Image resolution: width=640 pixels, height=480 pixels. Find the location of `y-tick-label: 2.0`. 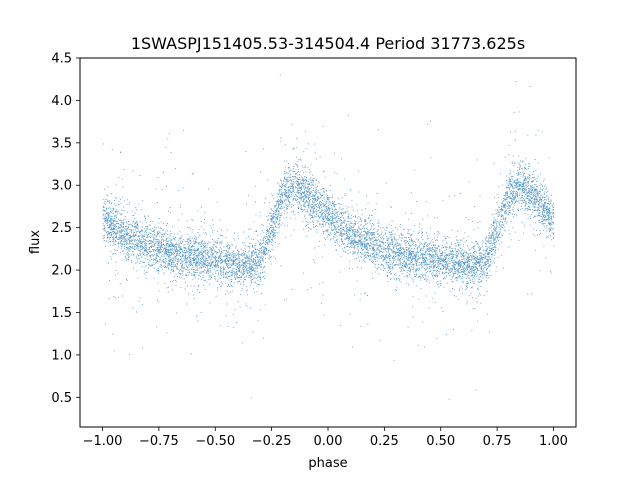

y-tick-label: 2.0 is located at coordinates (61, 271).